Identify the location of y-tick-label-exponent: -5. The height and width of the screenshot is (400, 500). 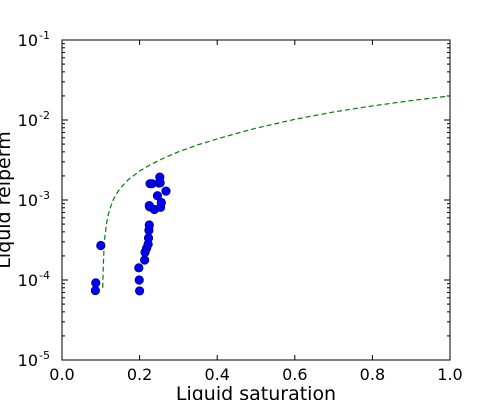
(44, 355).